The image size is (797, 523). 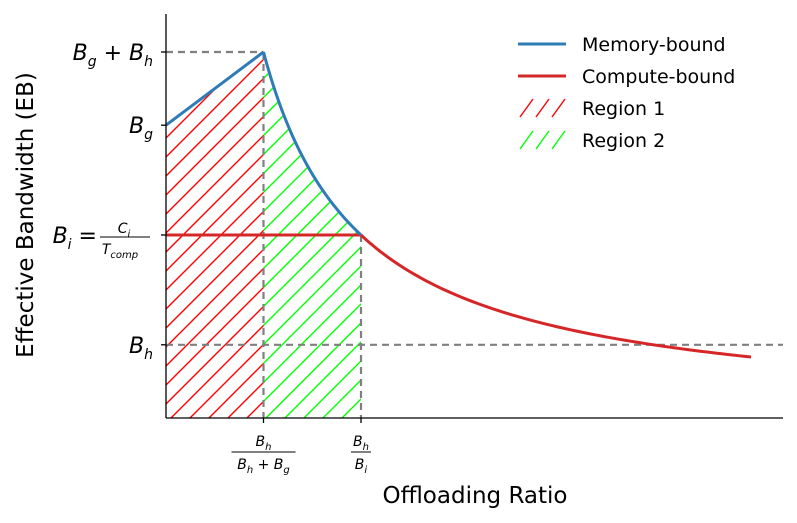 What do you see at coordinates (361, 466) in the screenshot?
I see `x-tick-label-den: Bi` at bounding box center [361, 466].